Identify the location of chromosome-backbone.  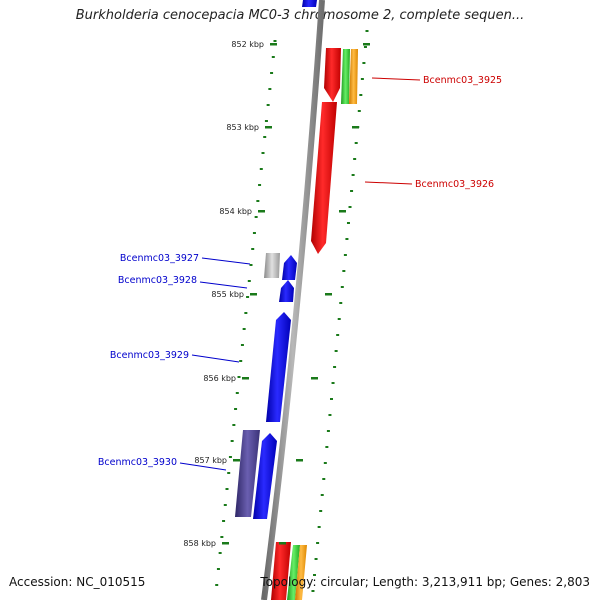
(293, 300).